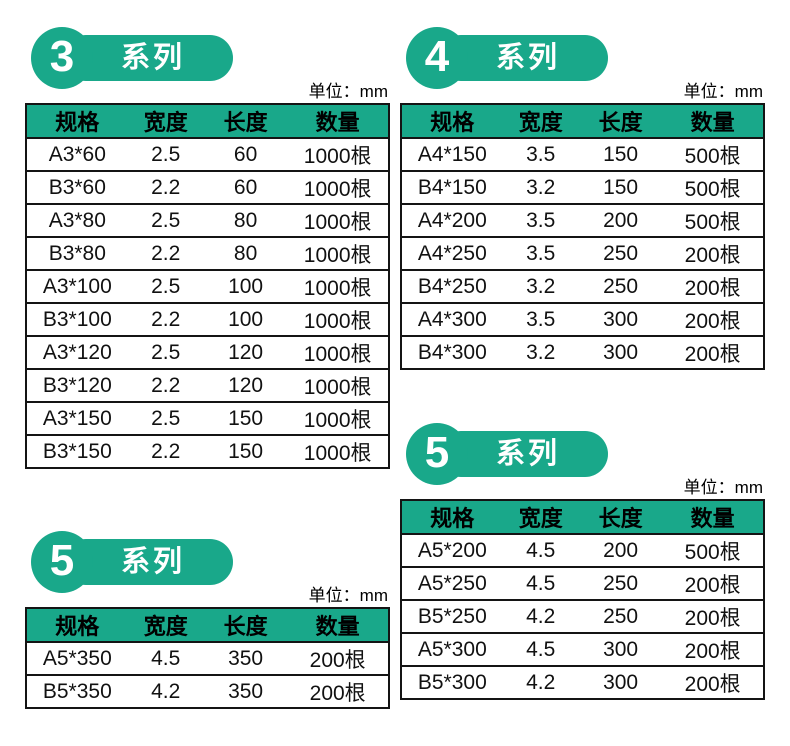  What do you see at coordinates (451, 583) in the screenshot?
I see `table-cell: A5*250` at bounding box center [451, 583].